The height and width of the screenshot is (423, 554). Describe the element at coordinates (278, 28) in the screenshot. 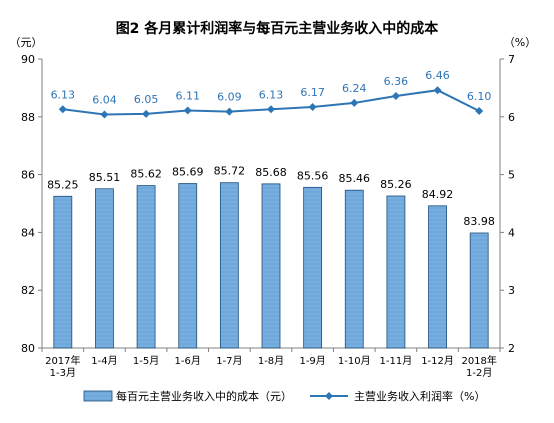

I see `chart-title: 图2 各月累计利润率与每百元主营业务收入中的成本` at that location.